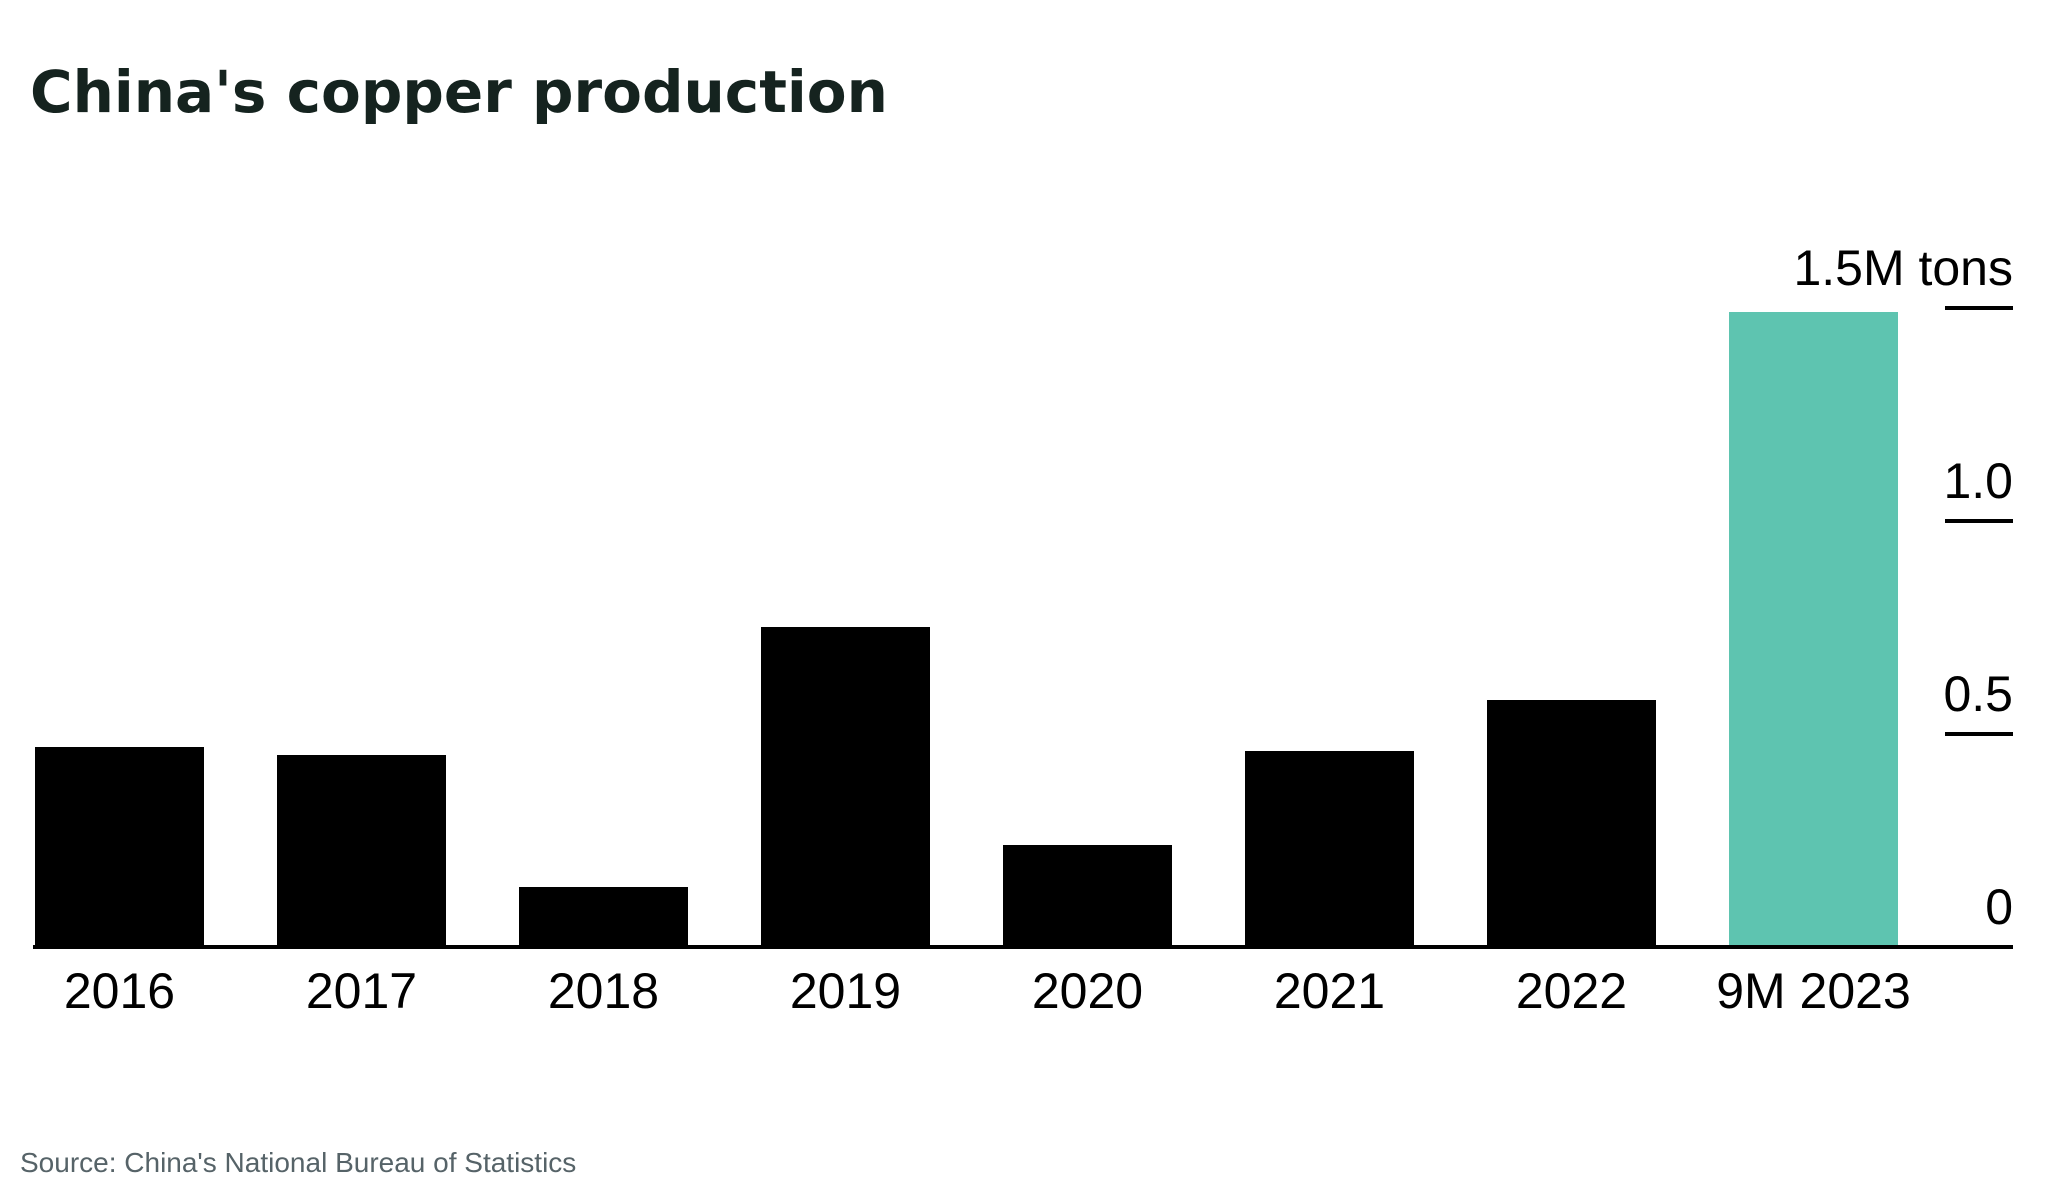 This screenshot has height=1198, width=2048. Describe the element at coordinates (1979, 308) in the screenshot. I see `y-axis-tick-1.5` at that location.